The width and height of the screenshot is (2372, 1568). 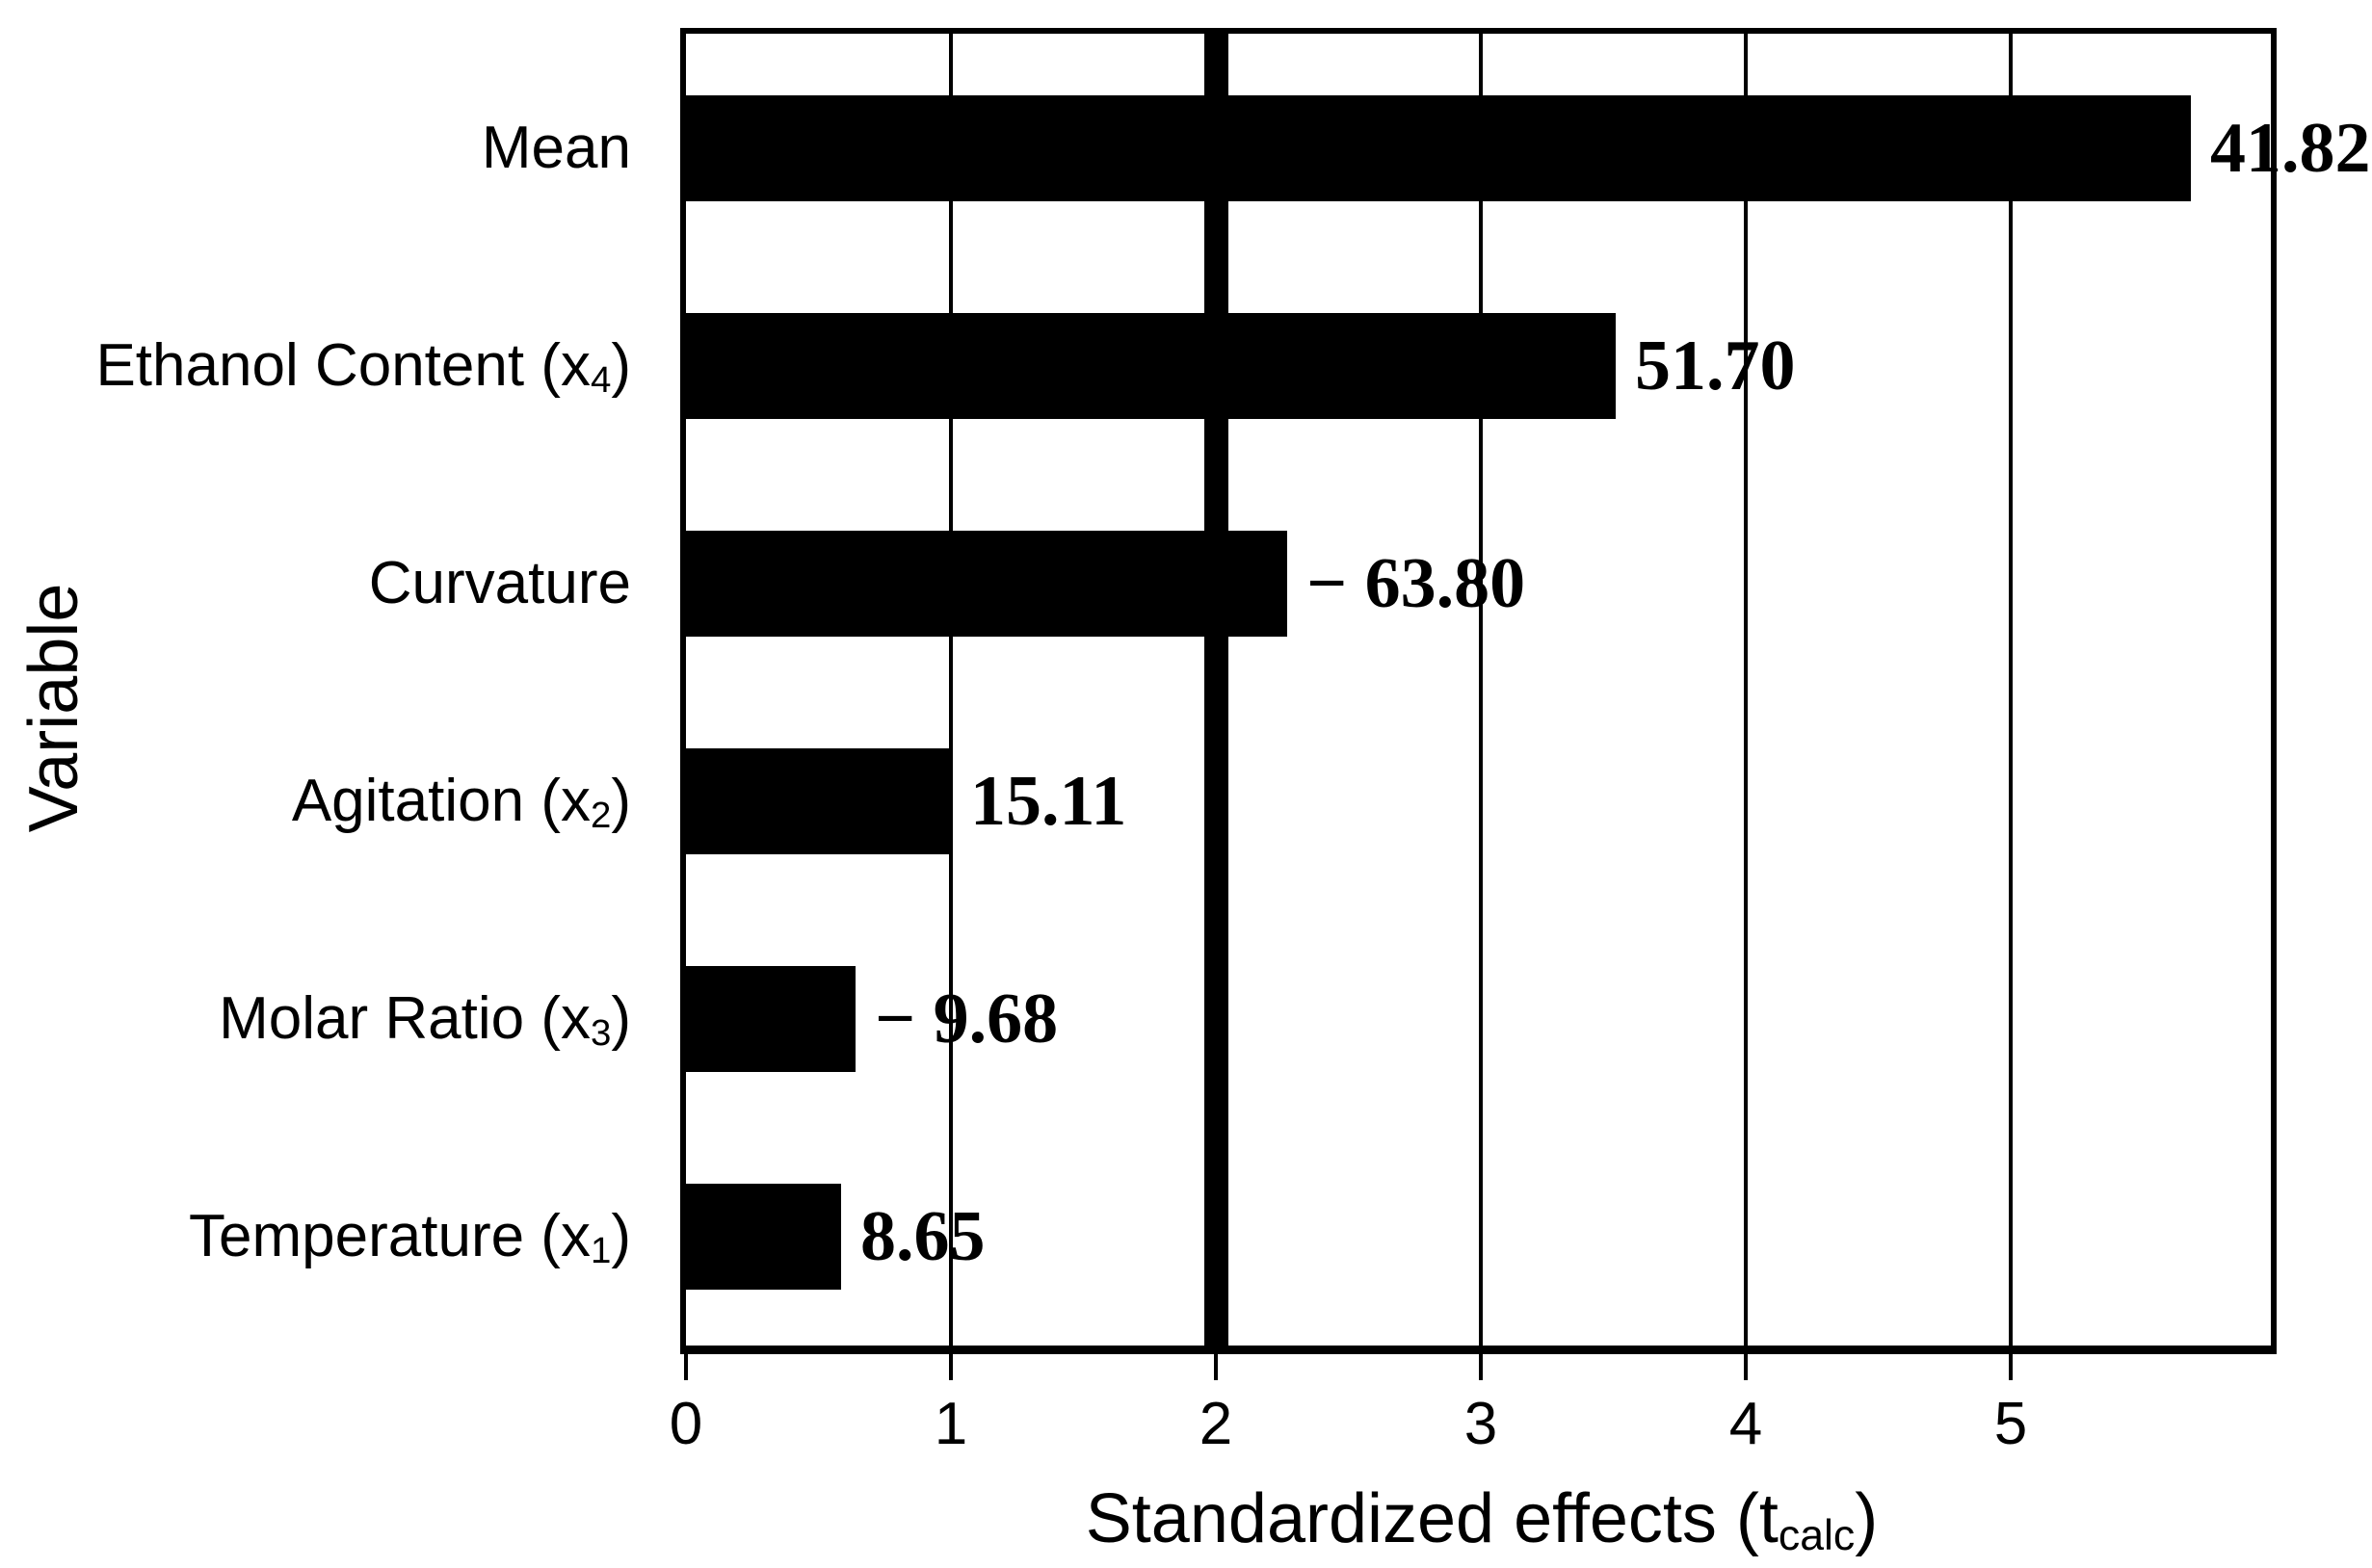 What do you see at coordinates (343, 365) in the screenshot?
I see `category-label-text: Ethanol Content (x` at bounding box center [343, 365].